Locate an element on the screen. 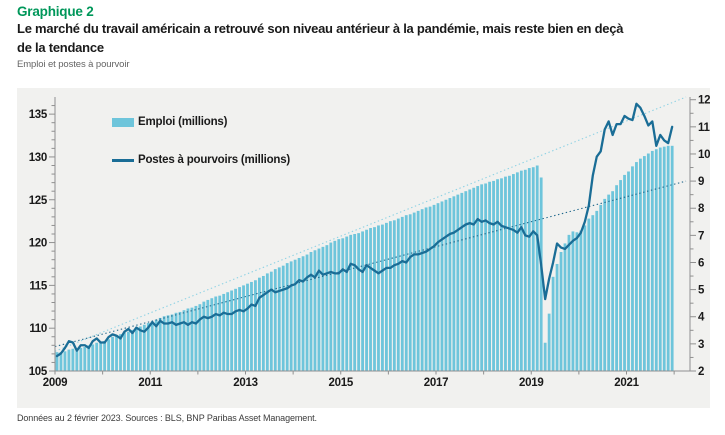 The width and height of the screenshot is (725, 435). legend-label-emploi: Emploi (millions) is located at coordinates (183, 122).